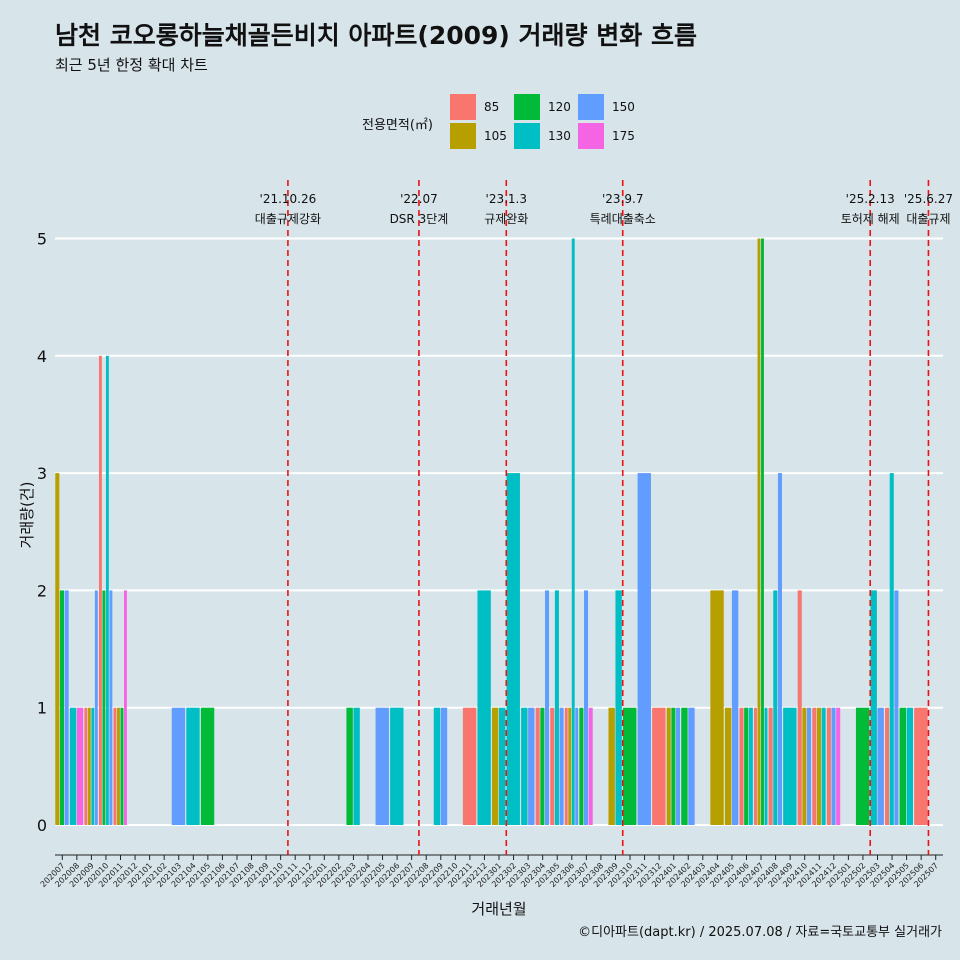 Image resolution: width=960 pixels, height=960 pixels. Describe the element at coordinates (42, 239) in the screenshot. I see `y-tick-label: 5` at that location.